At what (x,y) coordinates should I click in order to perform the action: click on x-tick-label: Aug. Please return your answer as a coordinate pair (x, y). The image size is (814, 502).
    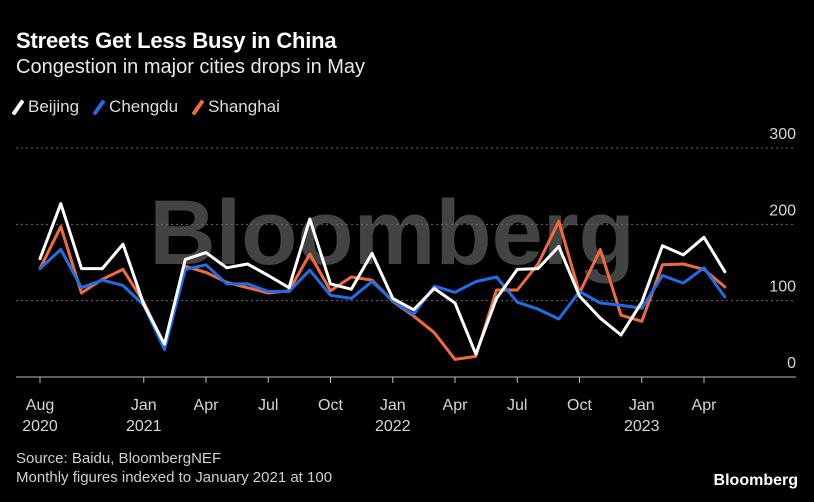
    Looking at the image, I should click on (40, 405).